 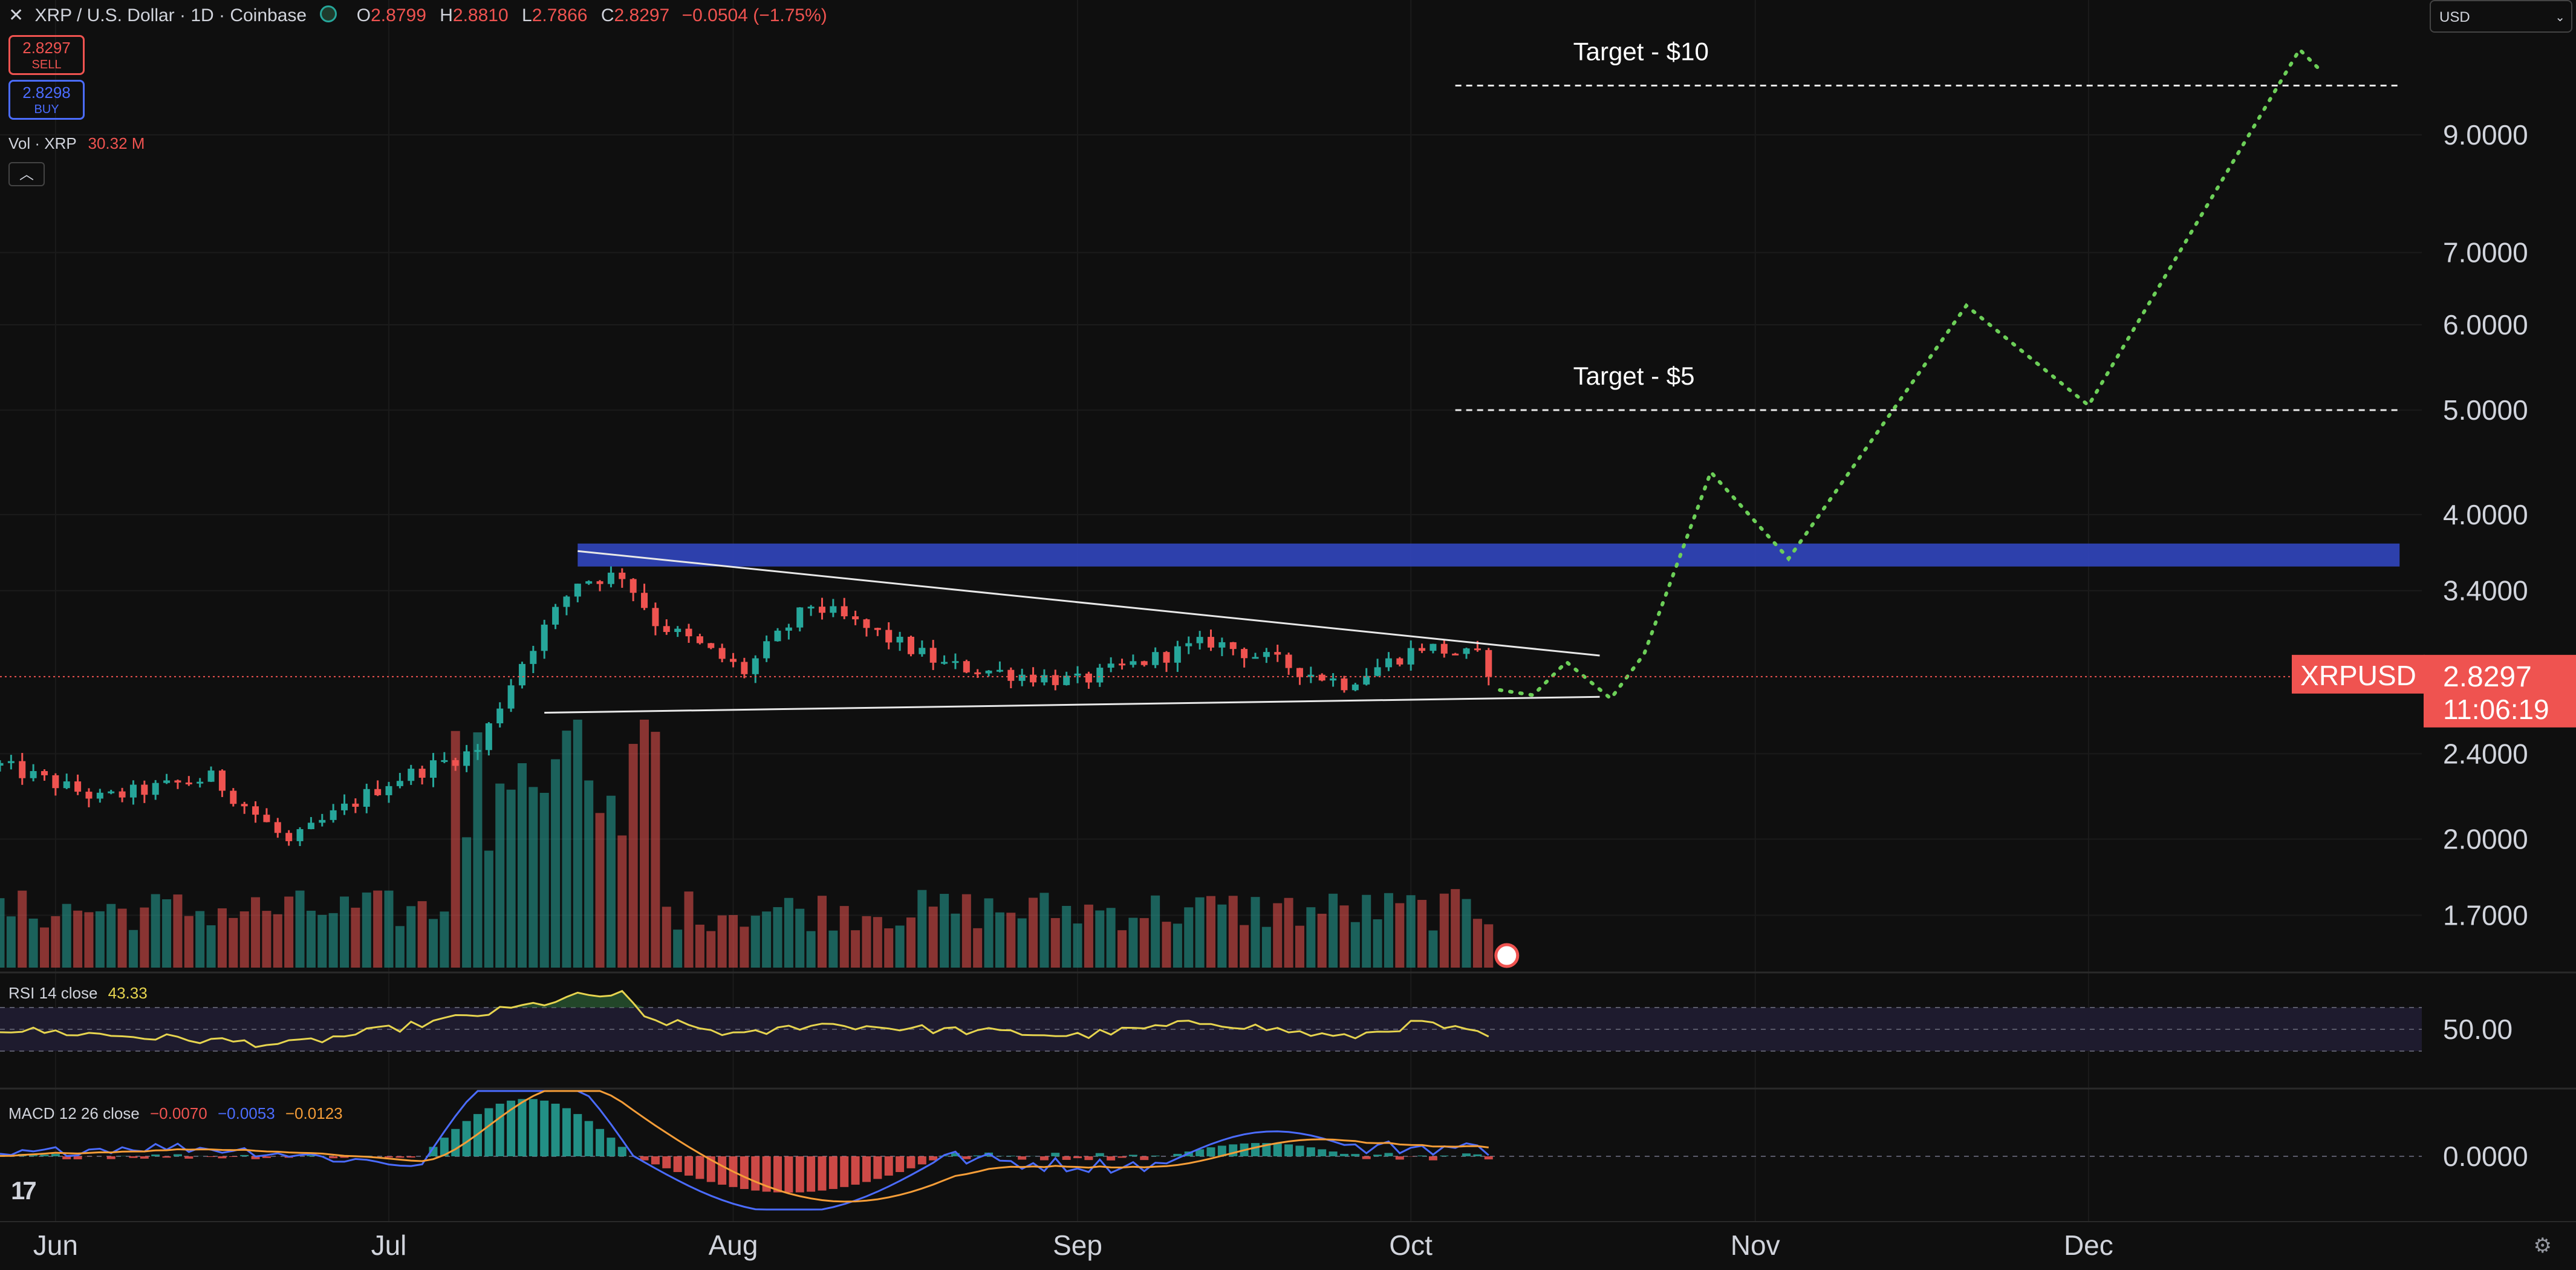 I want to click on price-axis-label: 9.0000, so click(x=2485, y=135).